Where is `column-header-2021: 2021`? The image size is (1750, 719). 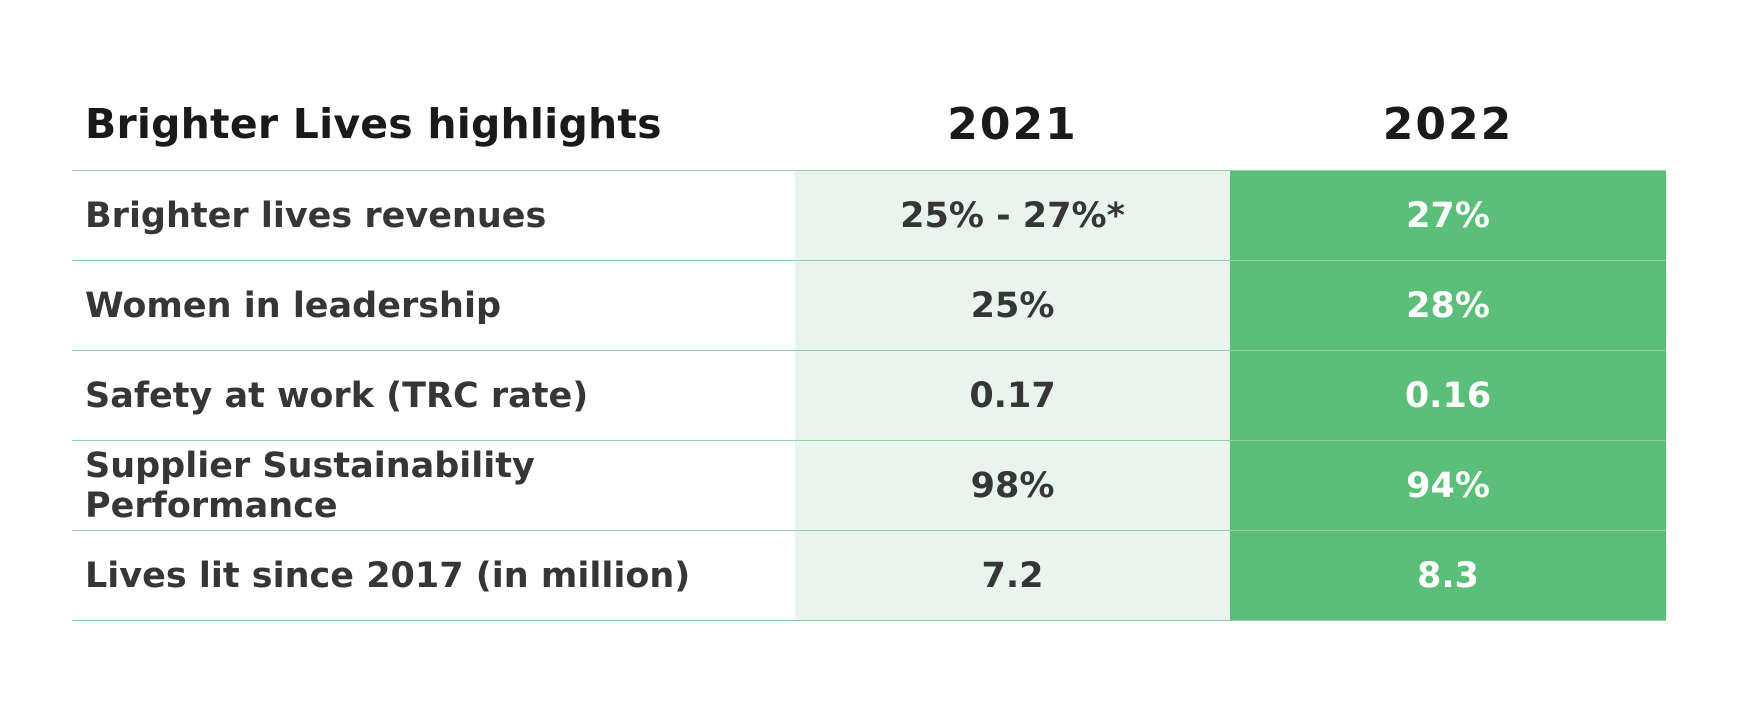 column-header-2021: 2021 is located at coordinates (1012, 124).